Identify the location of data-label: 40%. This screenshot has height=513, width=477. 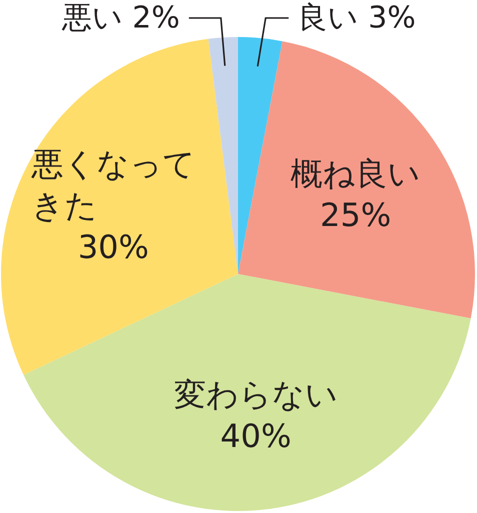
(256, 435).